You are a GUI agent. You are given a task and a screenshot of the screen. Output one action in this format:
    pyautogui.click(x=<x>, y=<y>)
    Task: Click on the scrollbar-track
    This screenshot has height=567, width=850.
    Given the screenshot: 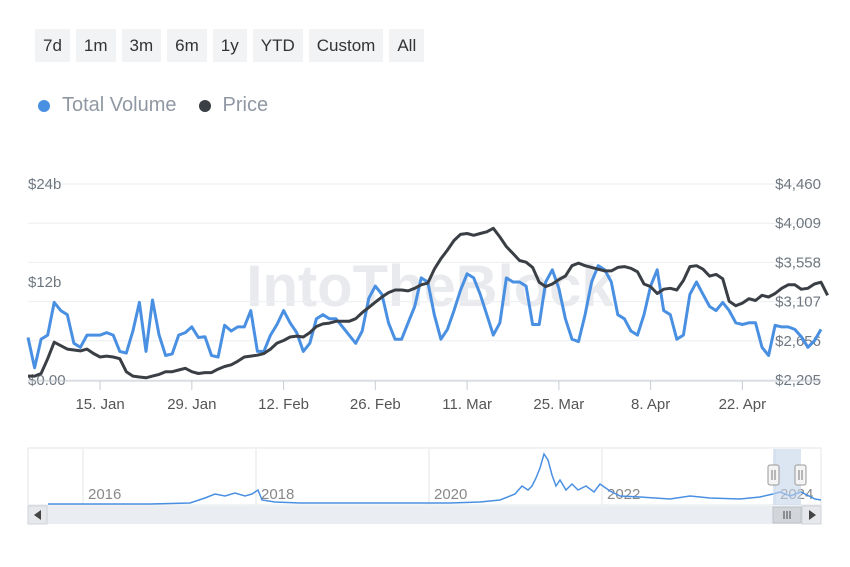 What is the action you would take?
    pyautogui.click(x=424, y=515)
    